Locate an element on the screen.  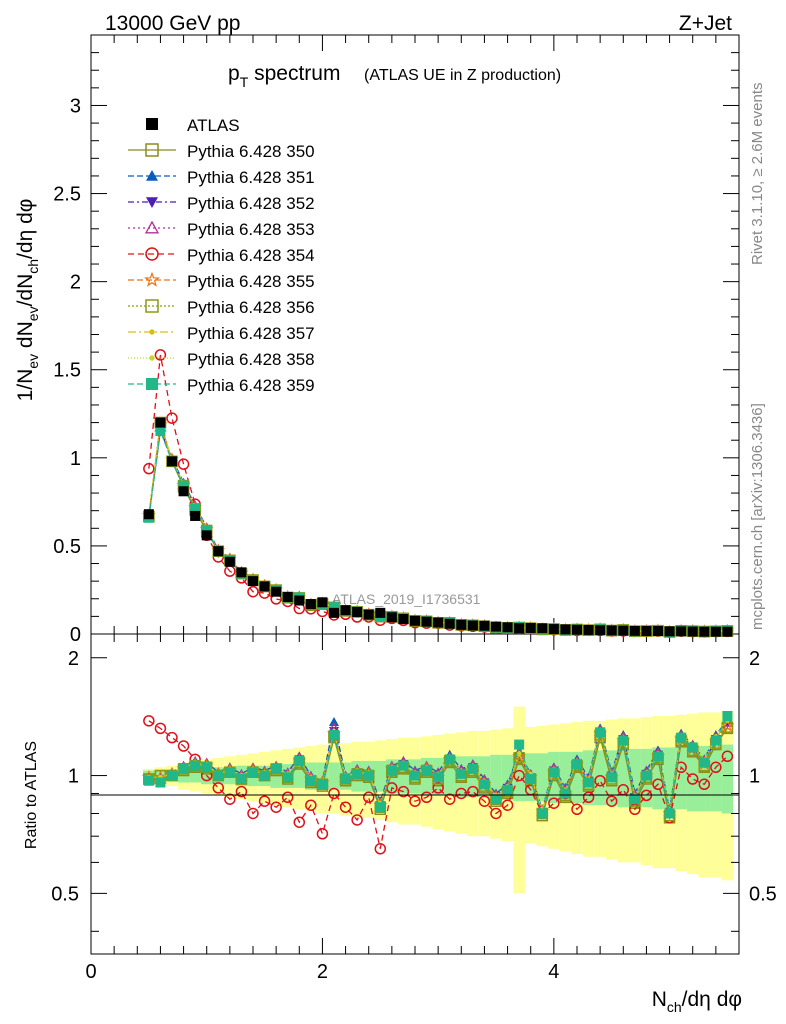
ratio-tick-label: 2 is located at coordinates (73, 659).